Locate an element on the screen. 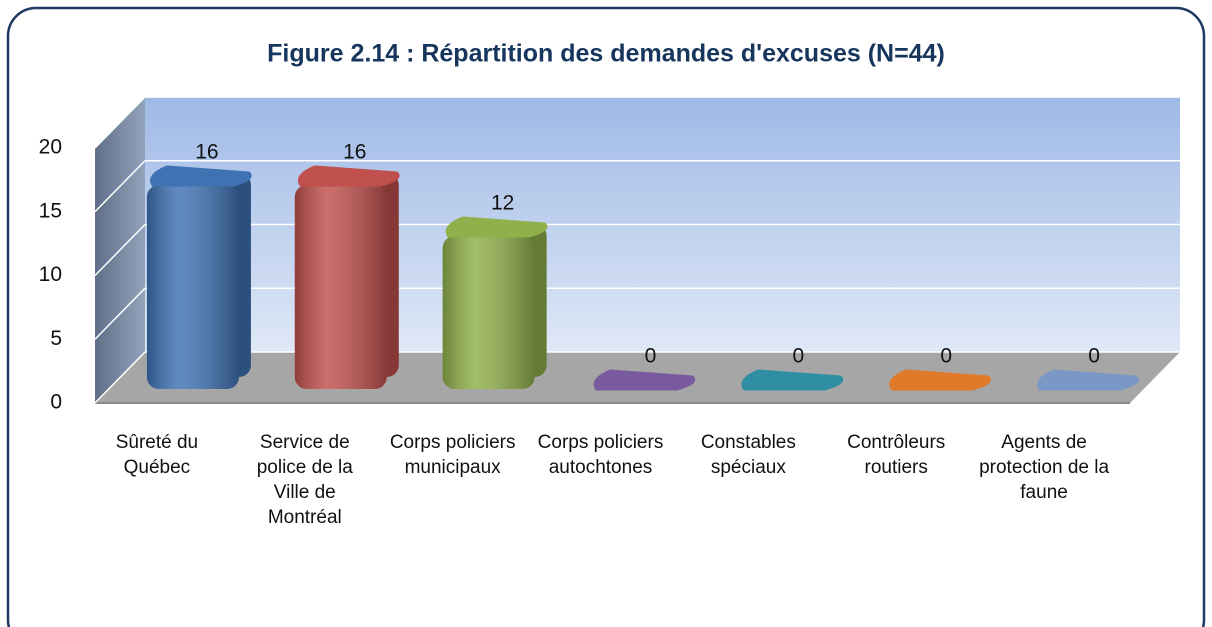 Image resolution: width=1212 pixels, height=627 pixels. y-tick-label: 20 is located at coordinates (50, 147).